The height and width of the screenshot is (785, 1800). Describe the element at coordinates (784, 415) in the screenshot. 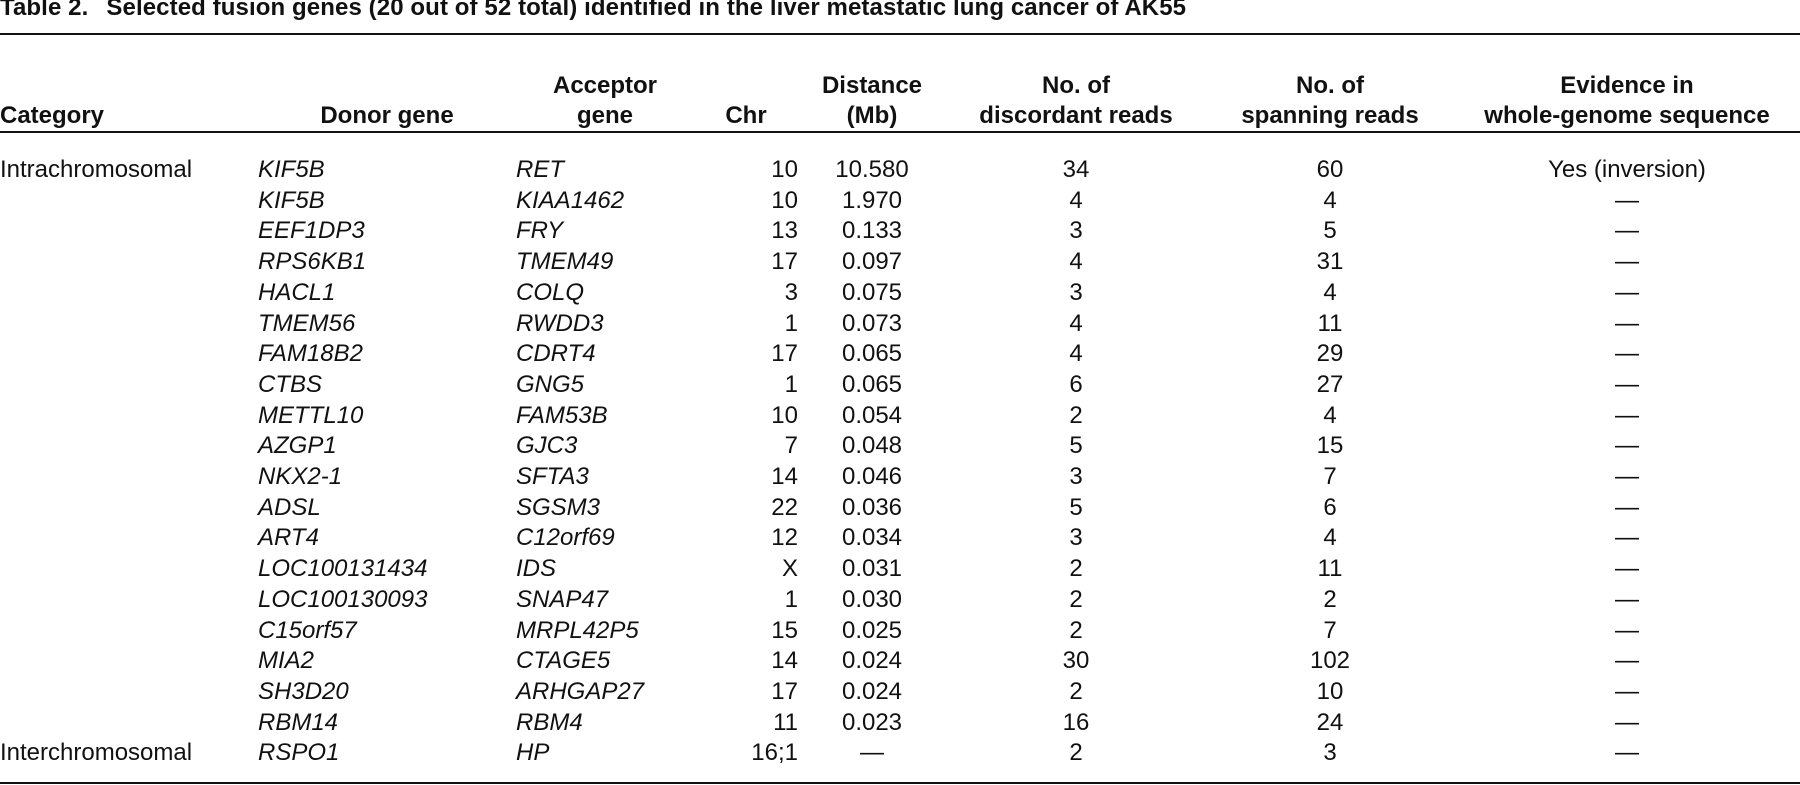

I see `cell-chr: 10` at that location.